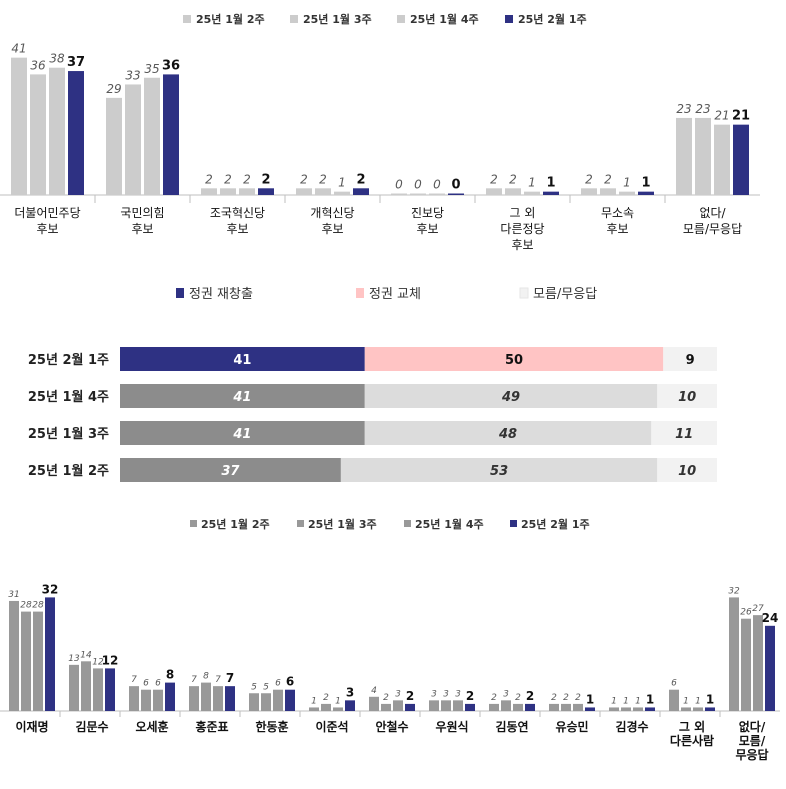 This screenshot has width=786, height=789. Describe the element at coordinates (237, 213) in the screenshot. I see `category-label: 조국혁신당` at that location.